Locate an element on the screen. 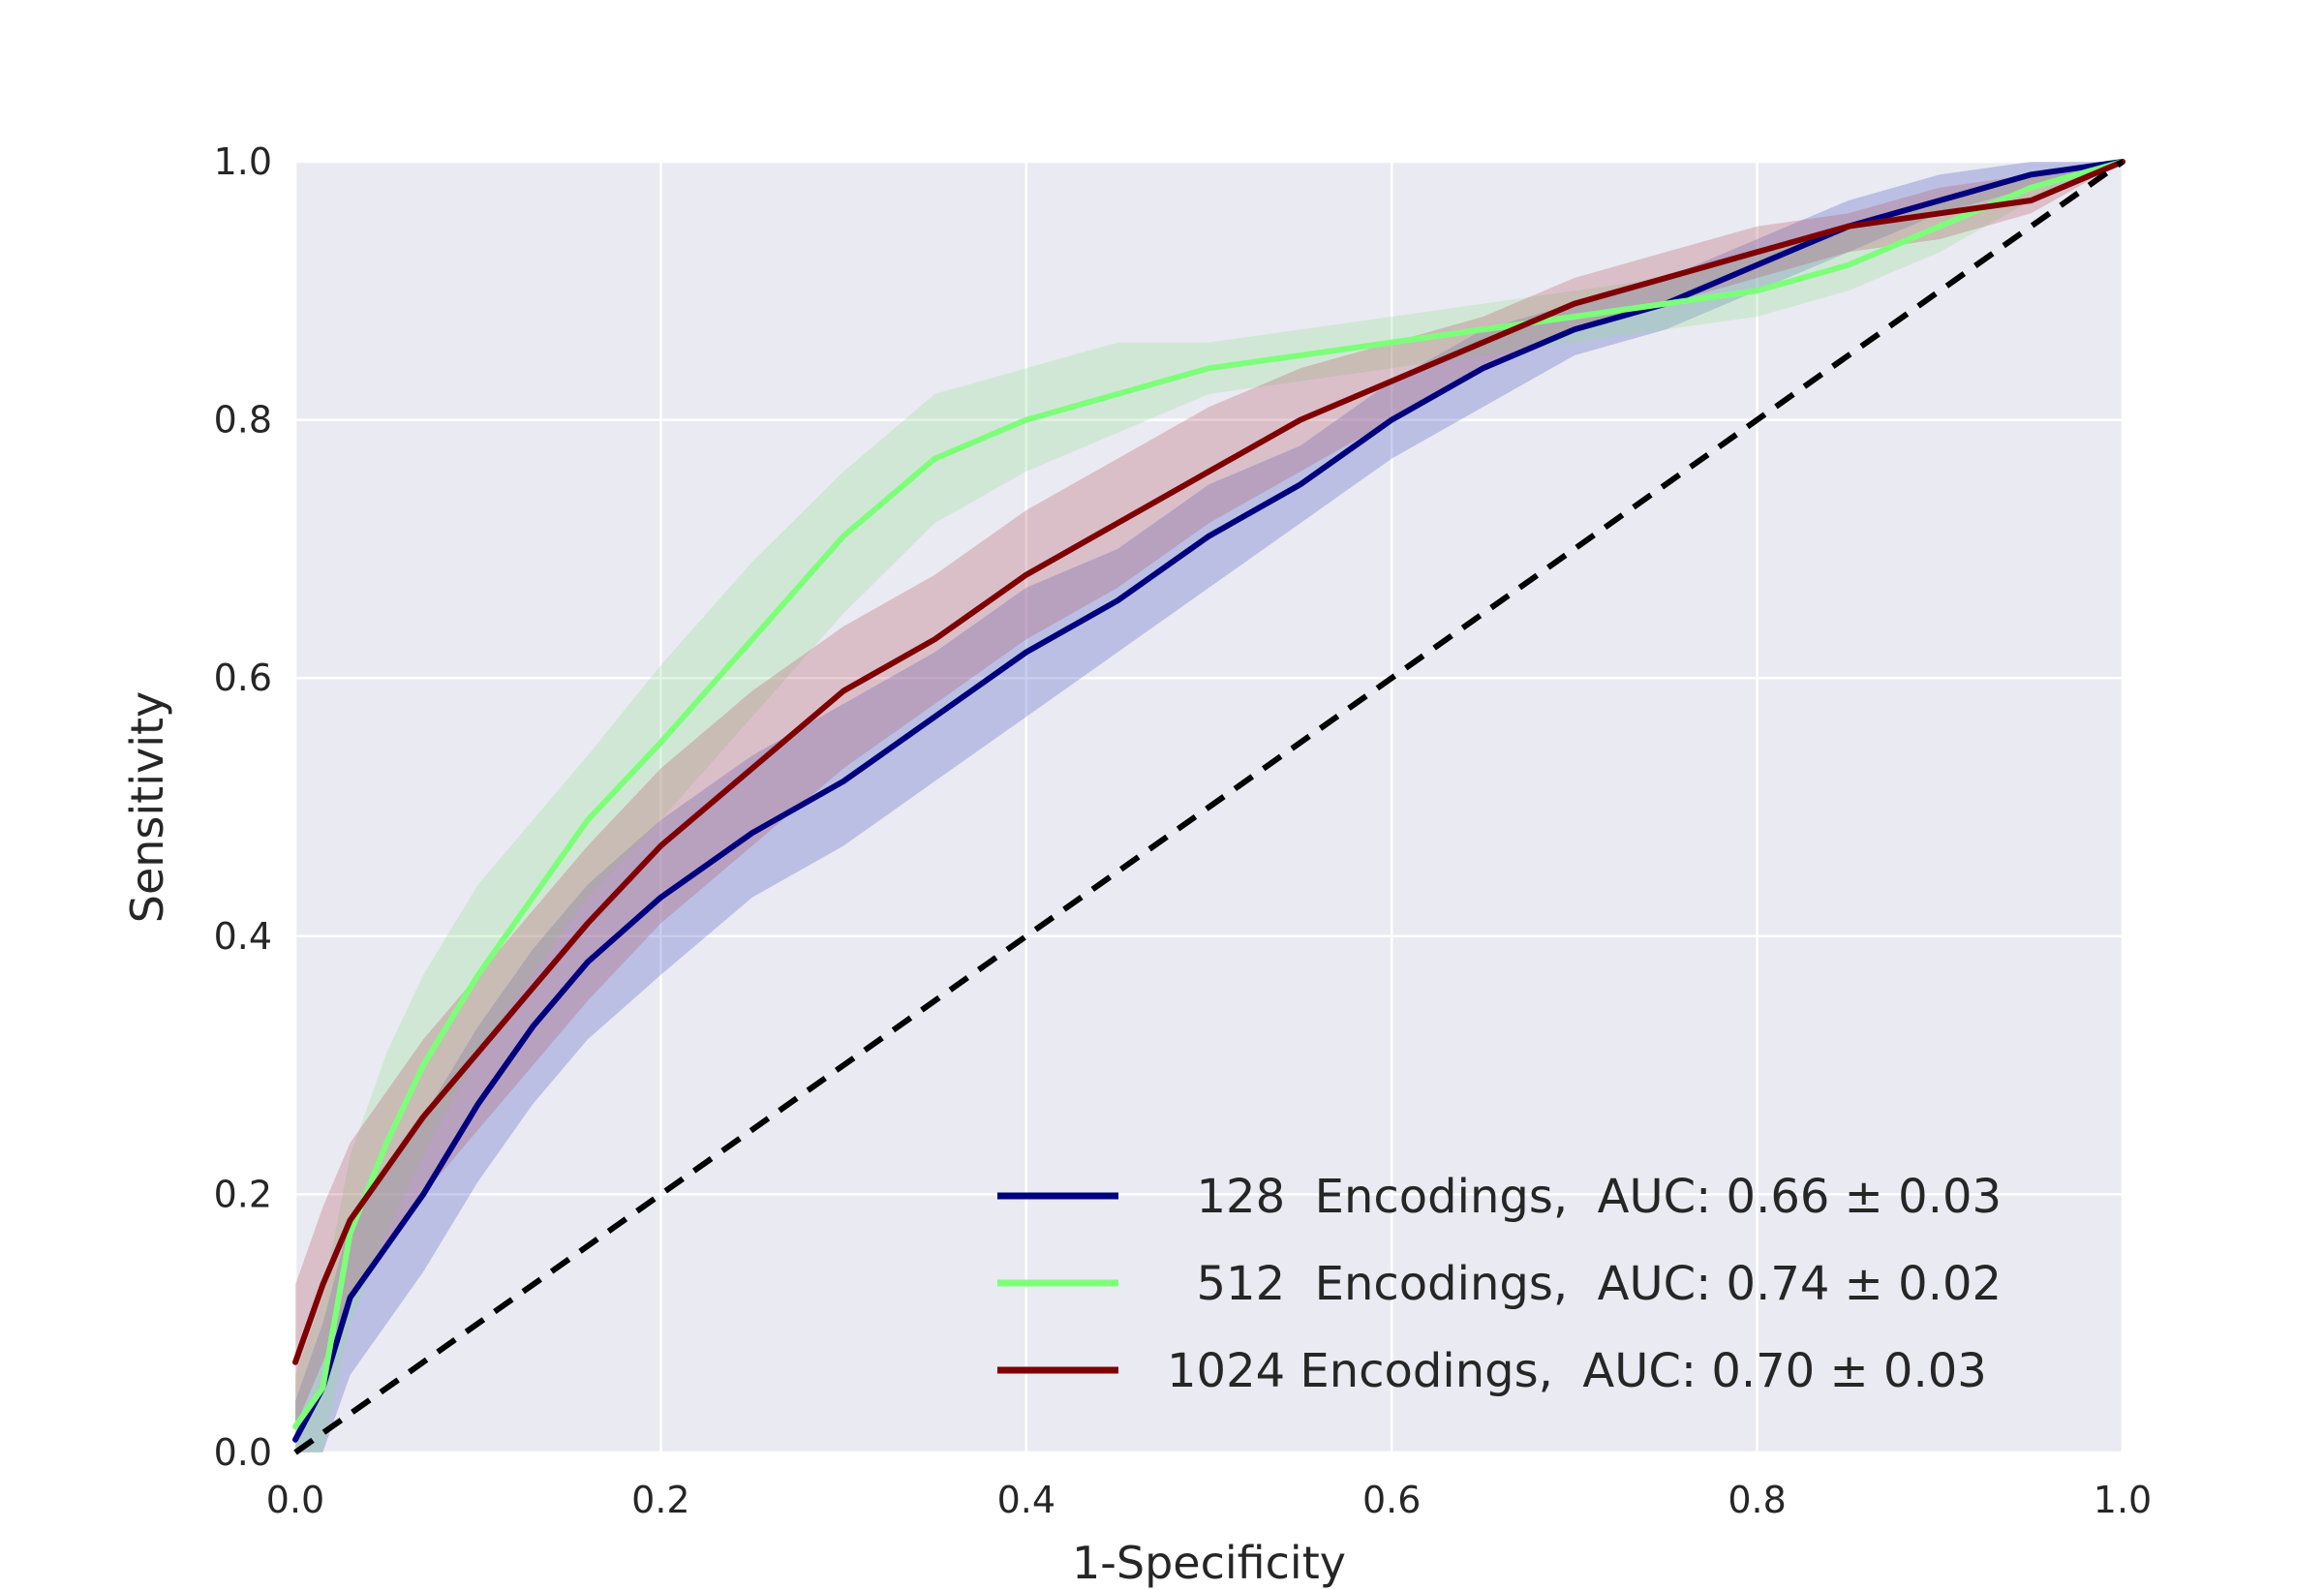 Image resolution: width=2324 pixels, height=1590 pixels. y-tick-label: 0.0 is located at coordinates (243, 1452).